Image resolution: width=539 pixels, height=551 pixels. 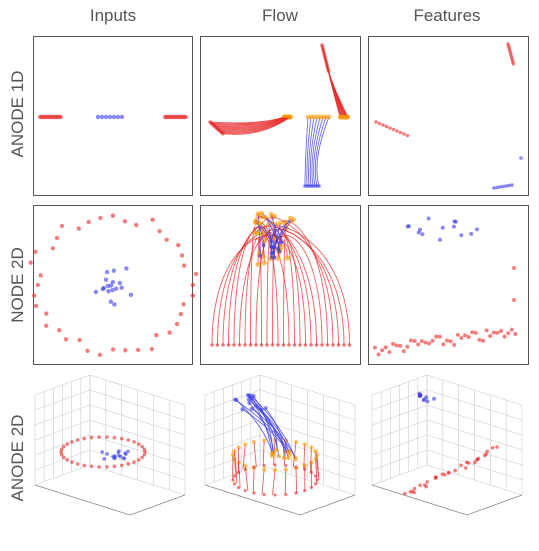 What do you see at coordinates (448, 116) in the screenshot?
I see `panel-anode1d-features` at bounding box center [448, 116].